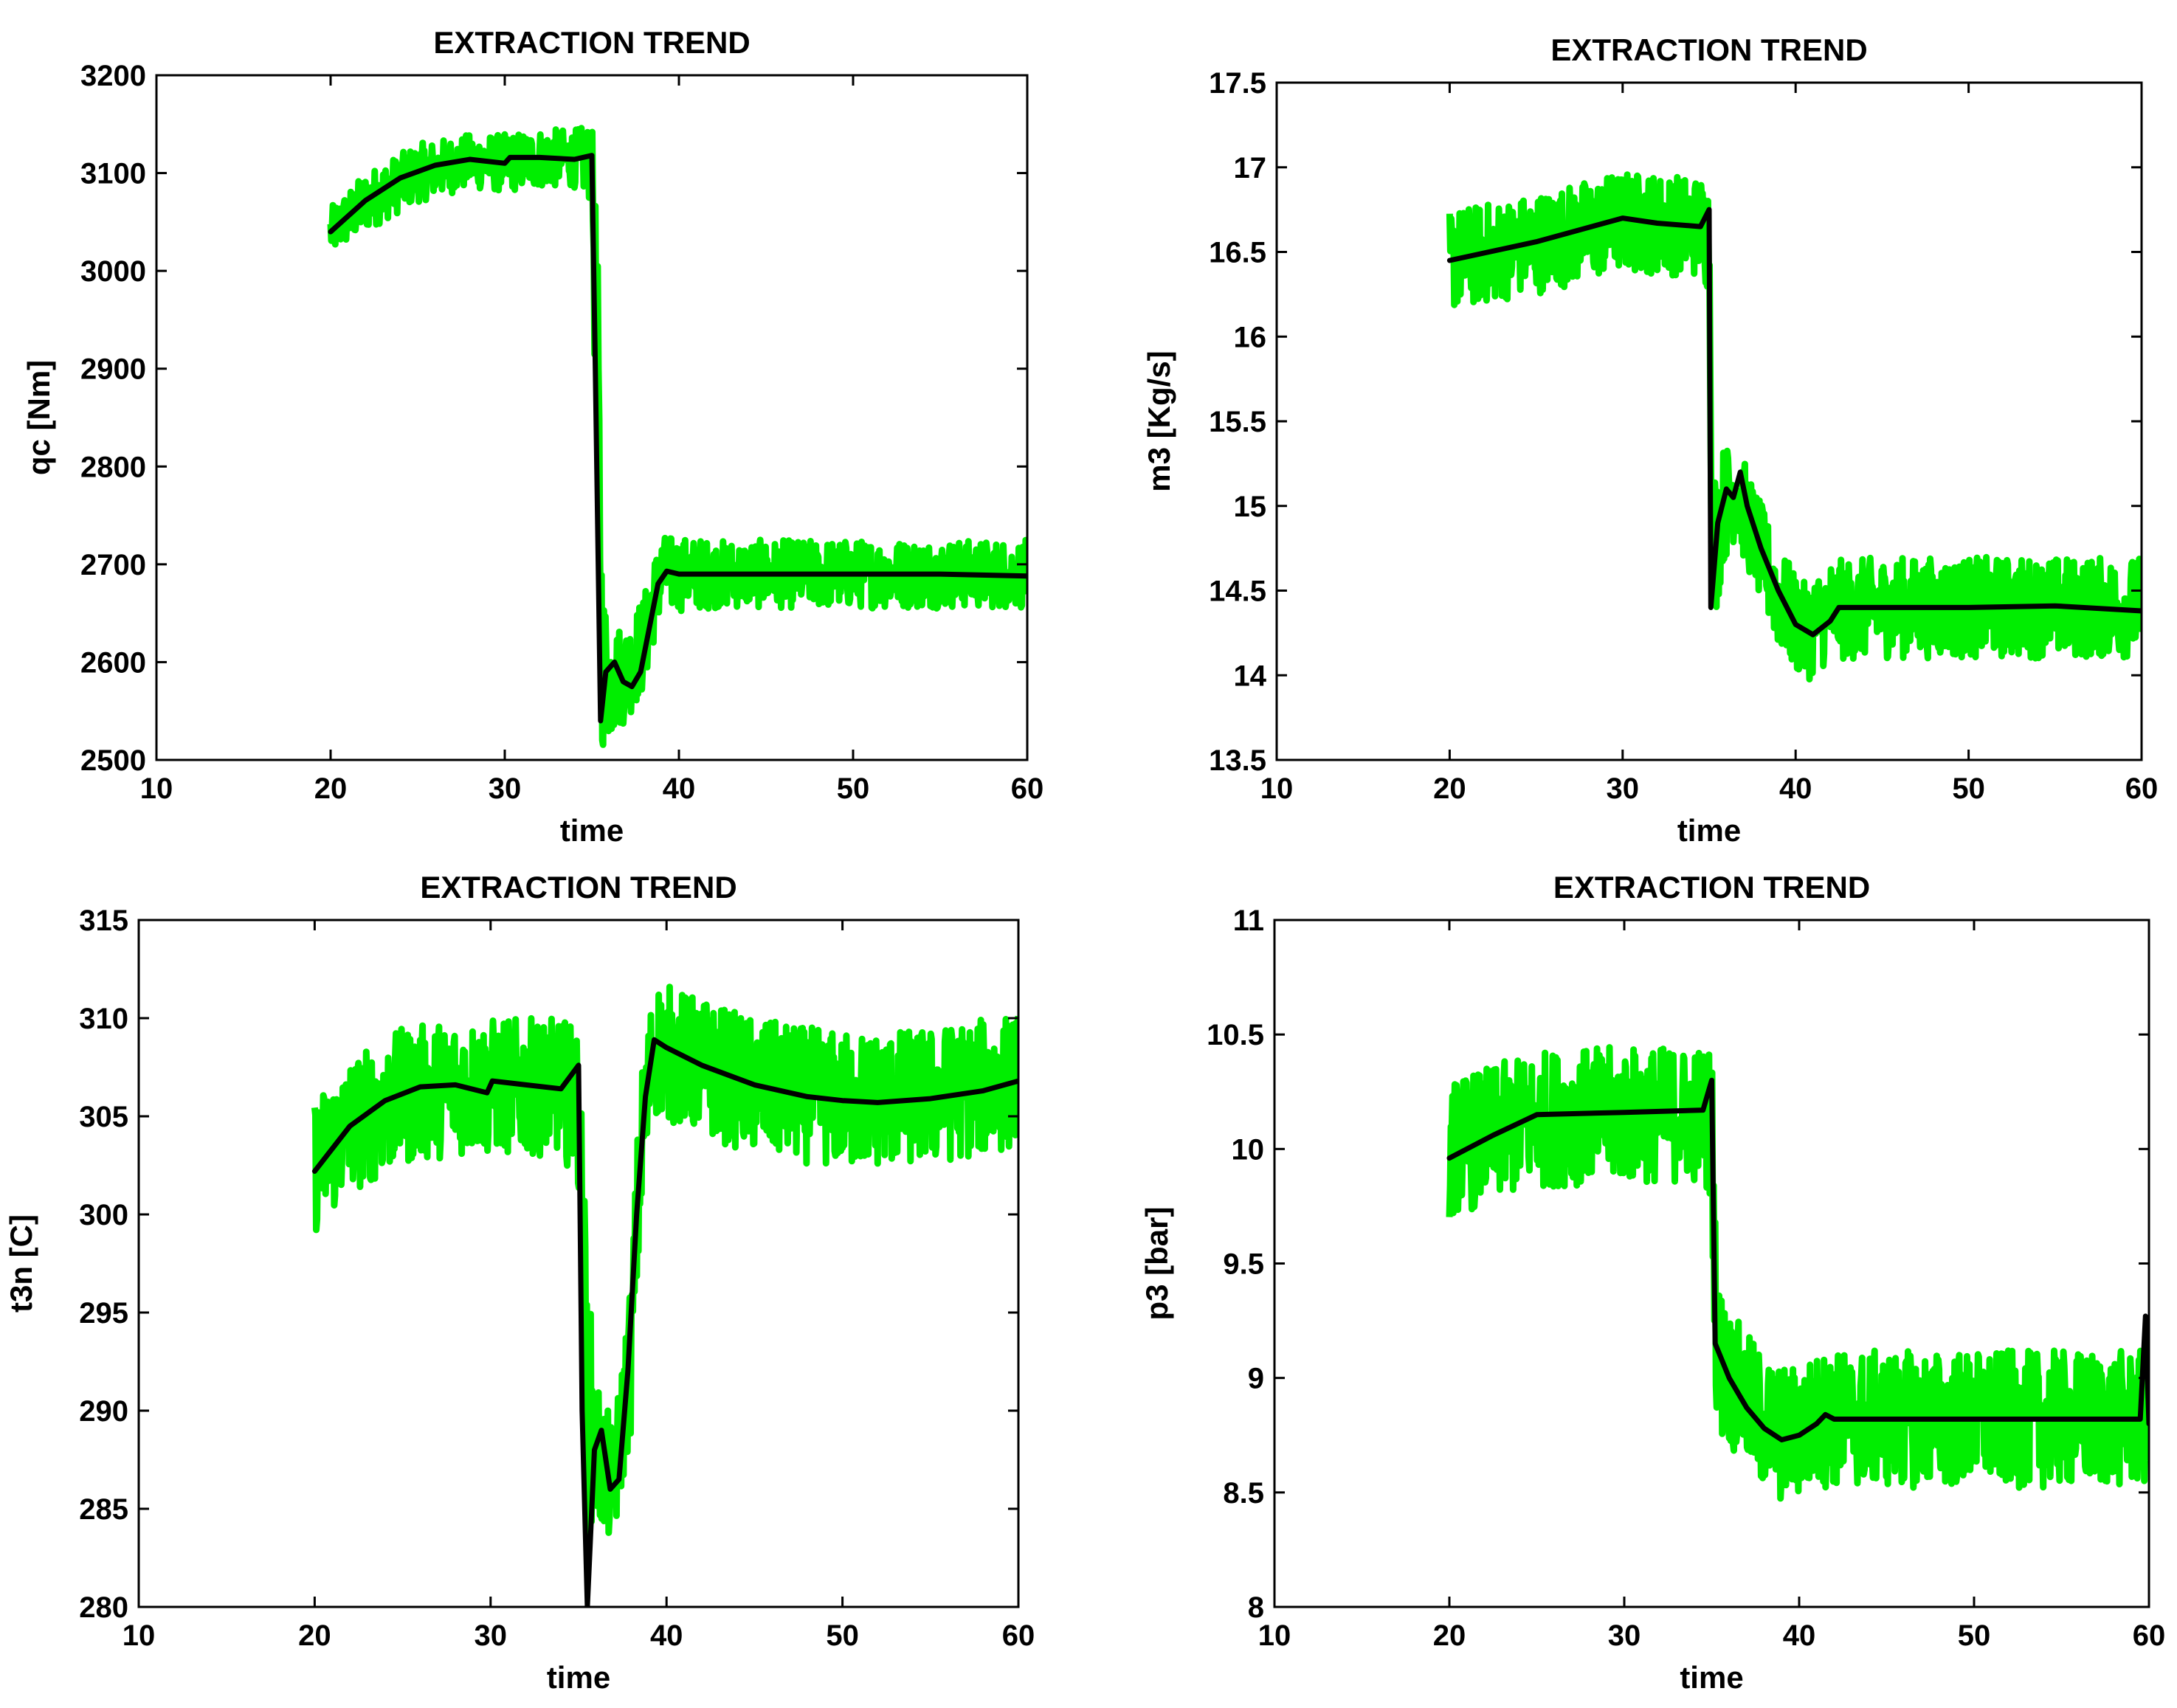 Image resolution: width=2177 pixels, height=1708 pixels. I want to click on y-axis-label: qc [Nm], so click(39, 417).